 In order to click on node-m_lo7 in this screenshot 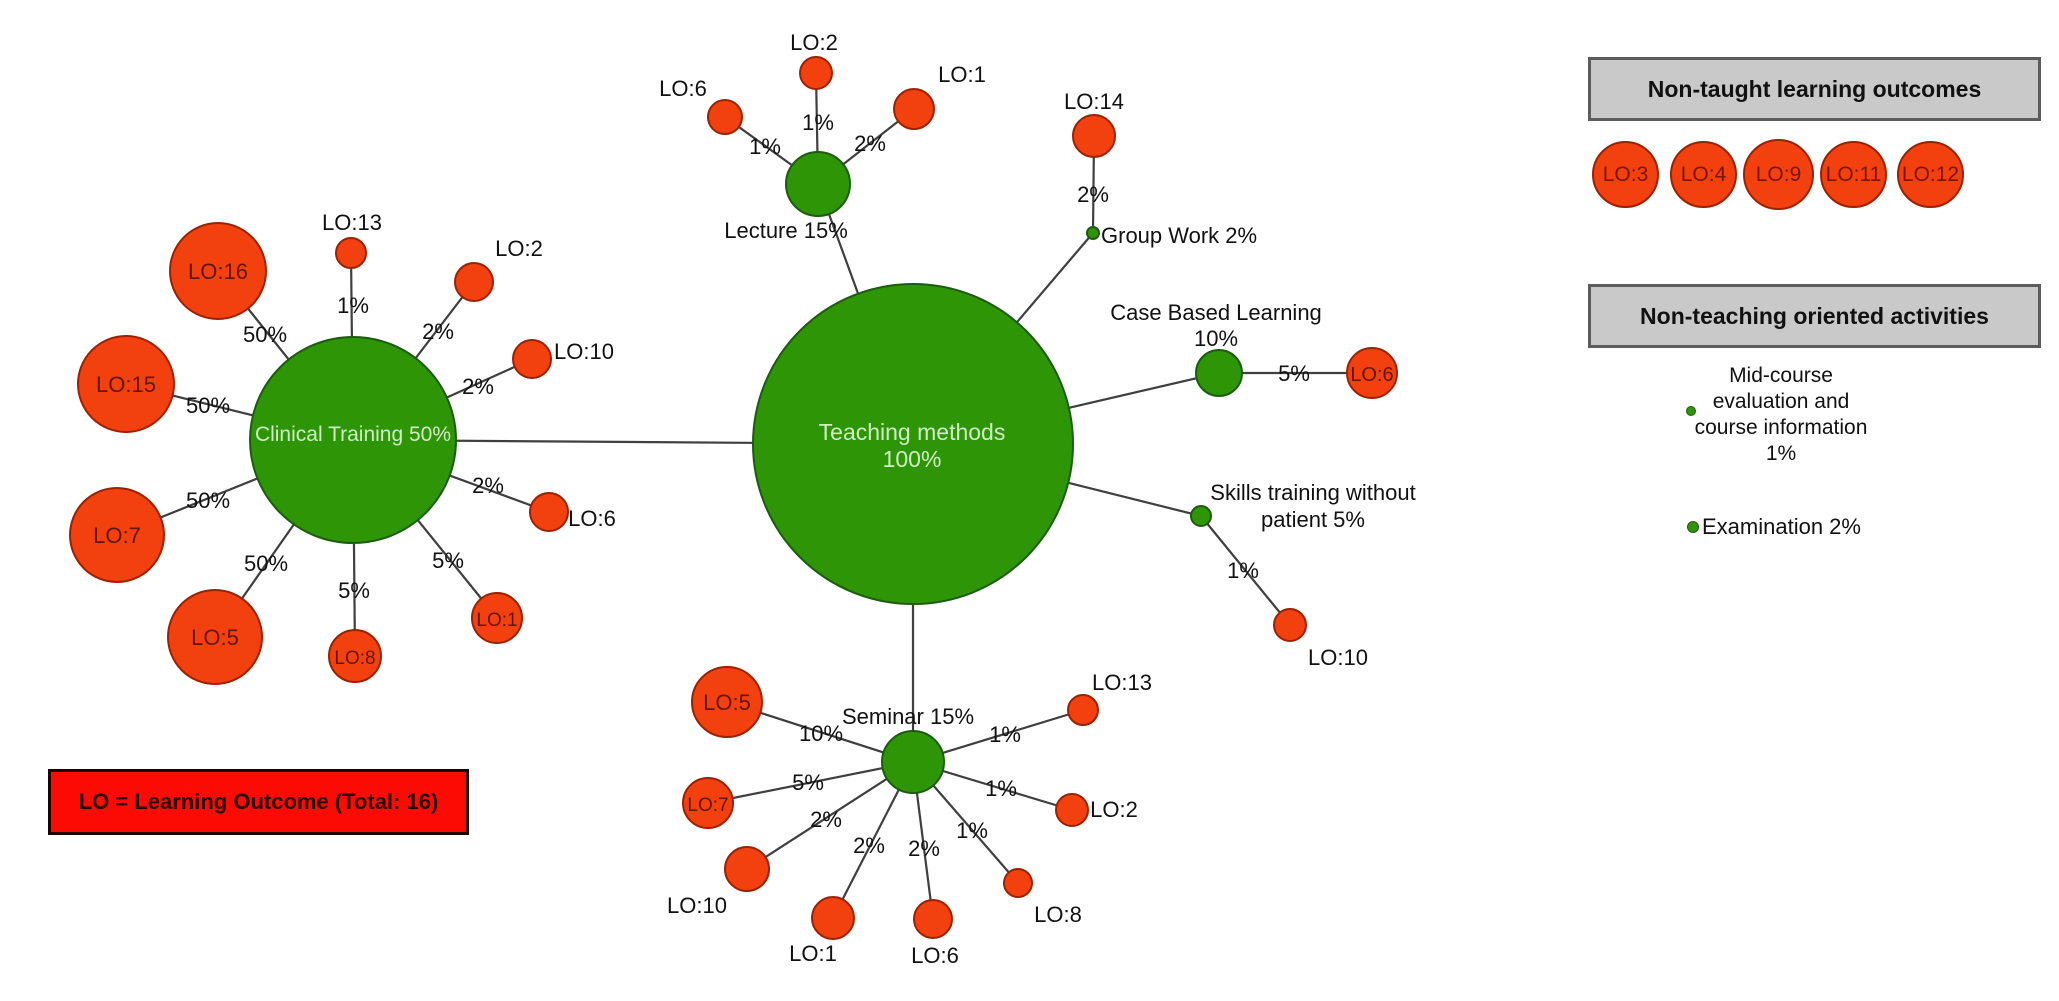, I will do `click(708, 803)`.